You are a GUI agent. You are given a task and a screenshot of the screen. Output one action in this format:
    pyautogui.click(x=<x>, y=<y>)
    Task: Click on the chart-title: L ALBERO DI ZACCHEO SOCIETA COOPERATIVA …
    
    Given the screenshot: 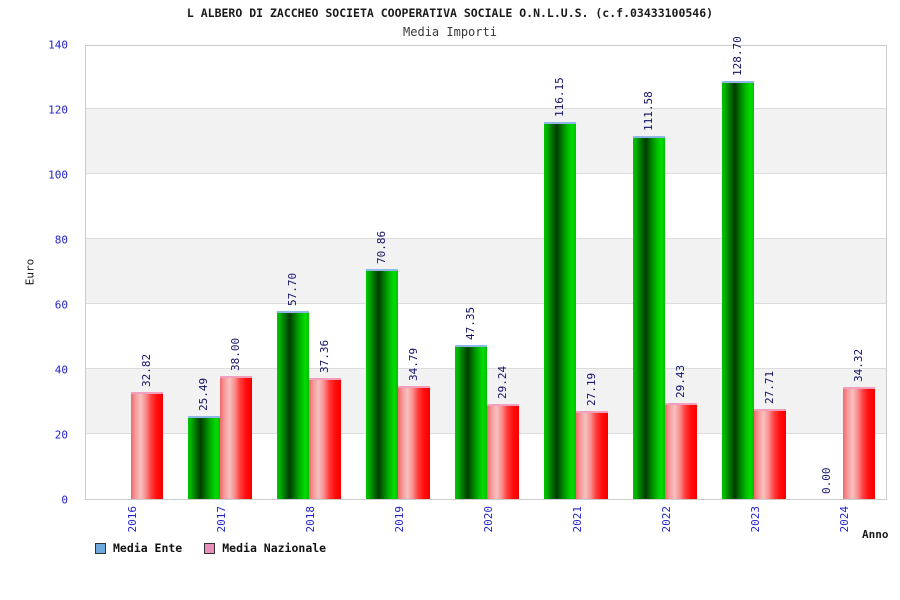 What is the action you would take?
    pyautogui.click(x=450, y=13)
    